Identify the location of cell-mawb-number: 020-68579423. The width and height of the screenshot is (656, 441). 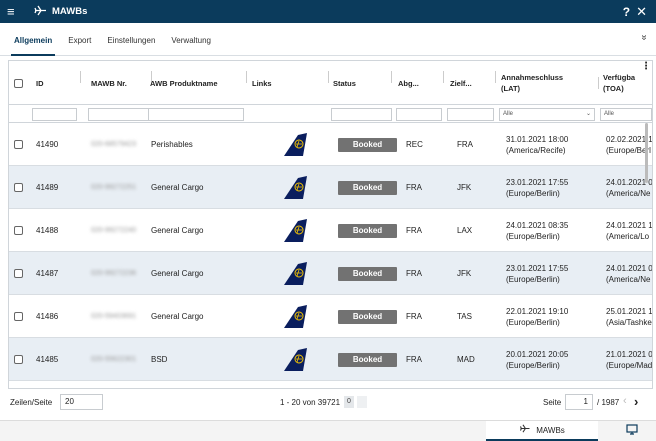
(114, 144).